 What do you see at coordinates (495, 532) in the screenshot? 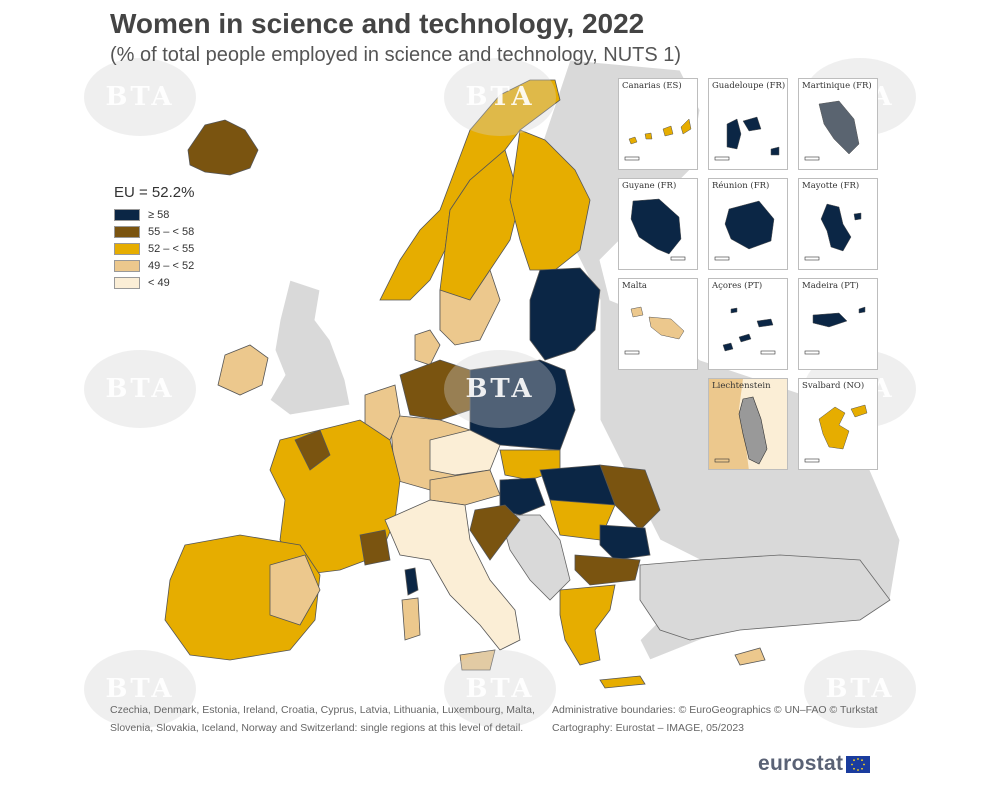
I see `region-croatia` at bounding box center [495, 532].